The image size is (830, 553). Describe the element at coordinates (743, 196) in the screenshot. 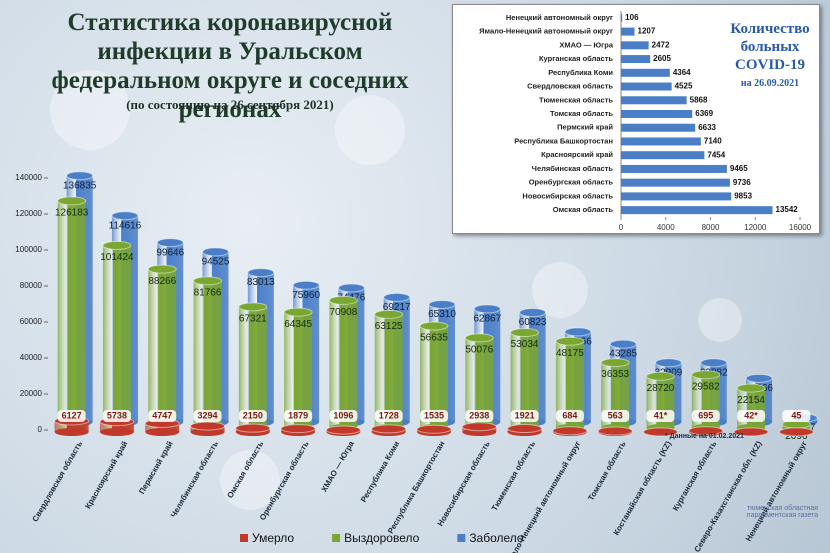

I see `value-label: 9853` at that location.